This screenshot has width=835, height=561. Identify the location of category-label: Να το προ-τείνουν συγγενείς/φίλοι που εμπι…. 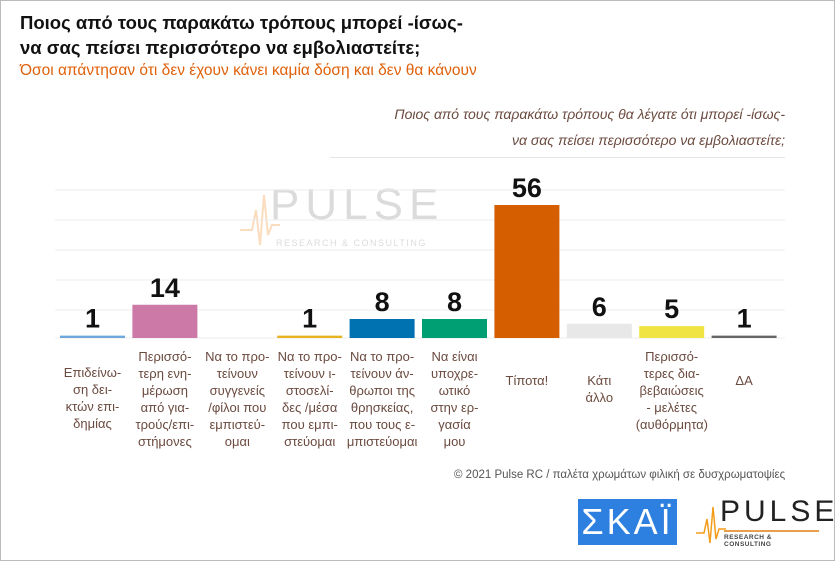
(237, 399).